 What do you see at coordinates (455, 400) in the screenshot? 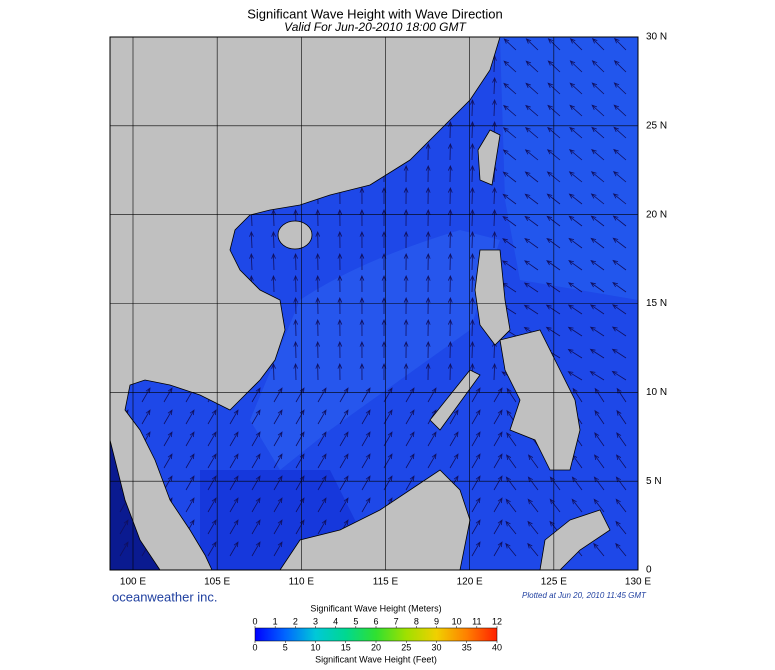
I see `palawan` at bounding box center [455, 400].